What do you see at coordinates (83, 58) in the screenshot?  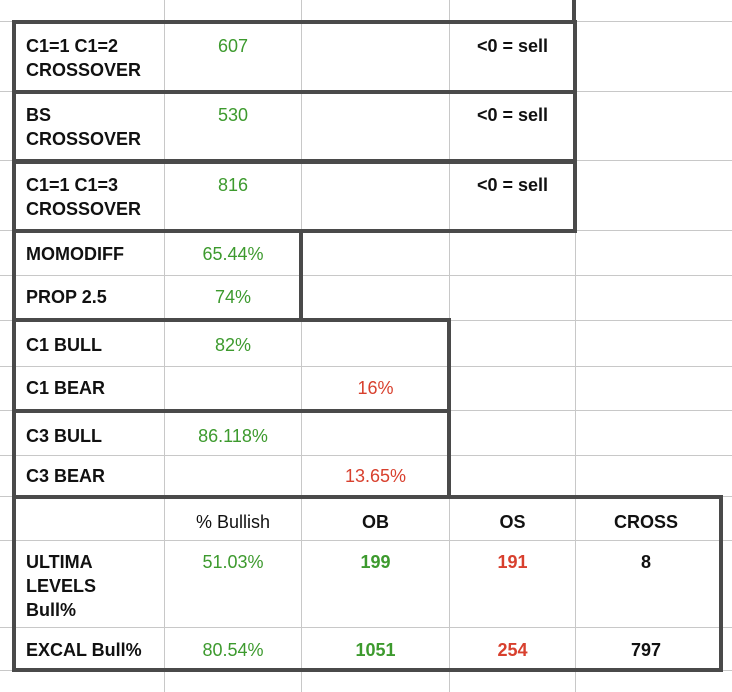 I see `c1-c2-crossover-label: C1=1 C1=2 CROSSOVER` at bounding box center [83, 58].